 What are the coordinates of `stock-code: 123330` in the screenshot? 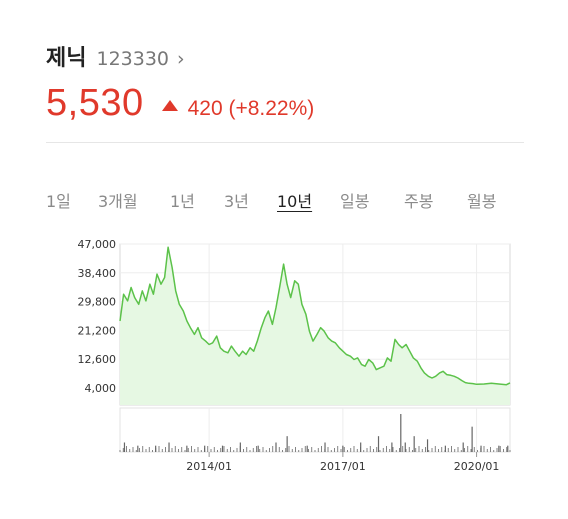 It's located at (133, 59).